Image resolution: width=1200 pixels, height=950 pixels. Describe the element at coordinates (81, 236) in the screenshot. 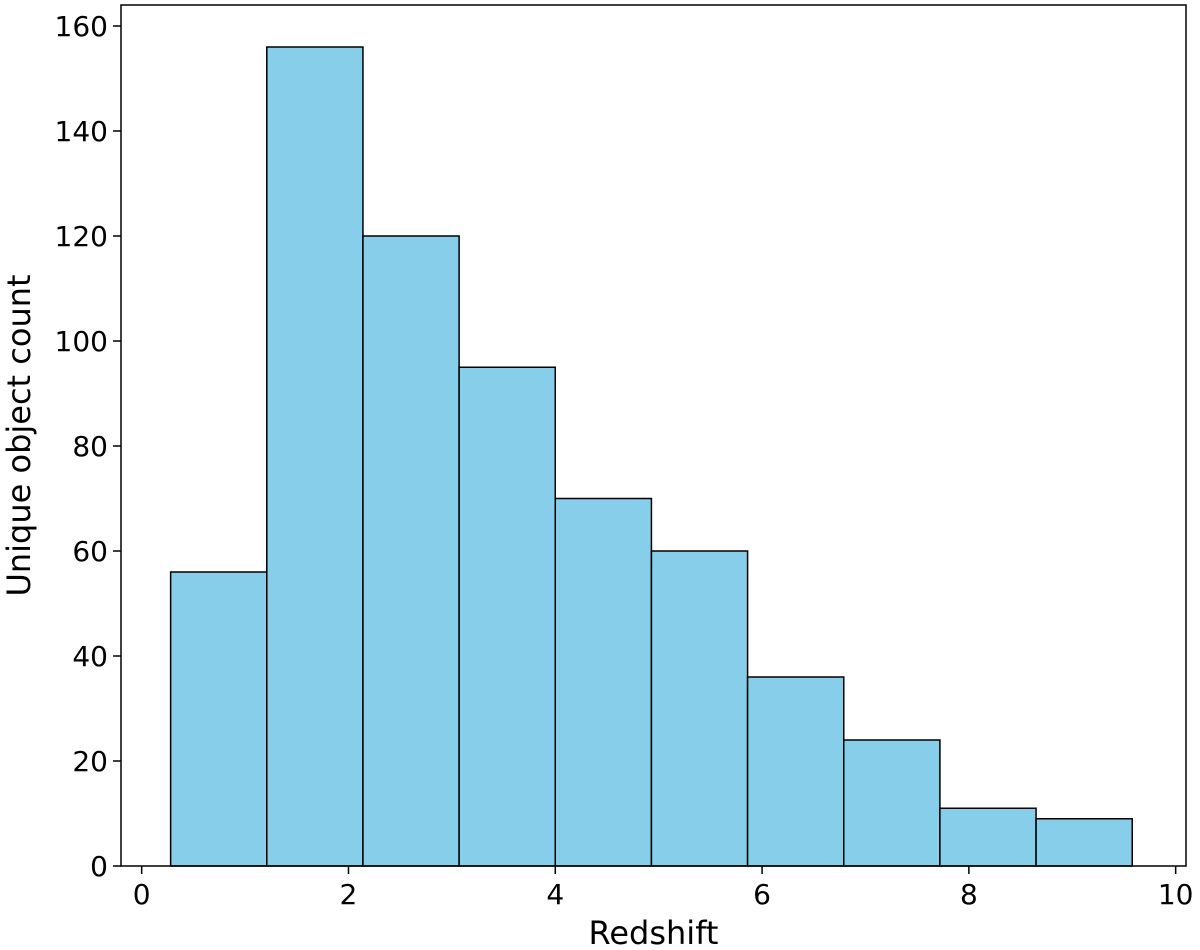

I see `y-tick-label: 120` at that location.